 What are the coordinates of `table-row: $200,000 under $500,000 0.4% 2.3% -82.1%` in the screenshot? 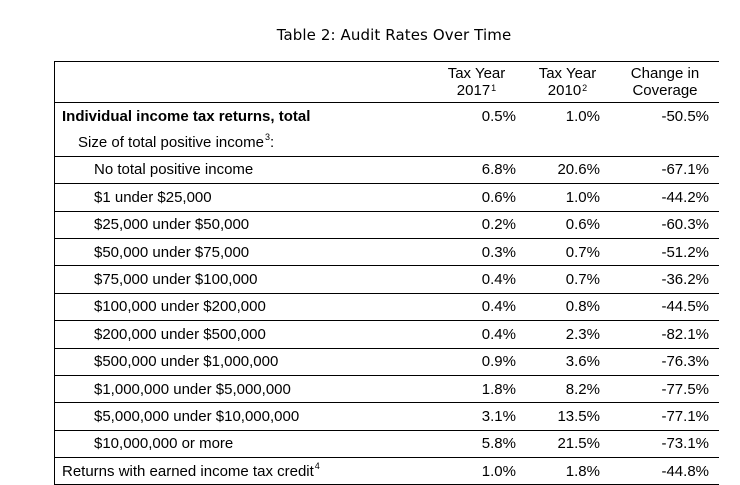 It's located at (386, 334).